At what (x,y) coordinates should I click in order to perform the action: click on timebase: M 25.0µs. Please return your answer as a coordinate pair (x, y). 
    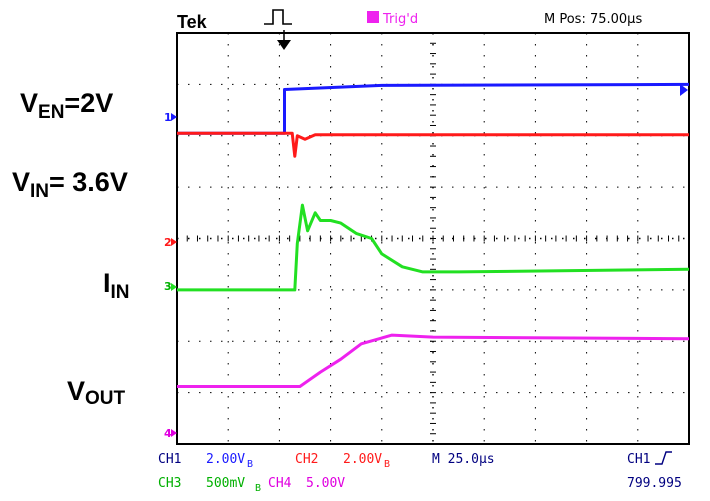
    Looking at the image, I should click on (463, 459).